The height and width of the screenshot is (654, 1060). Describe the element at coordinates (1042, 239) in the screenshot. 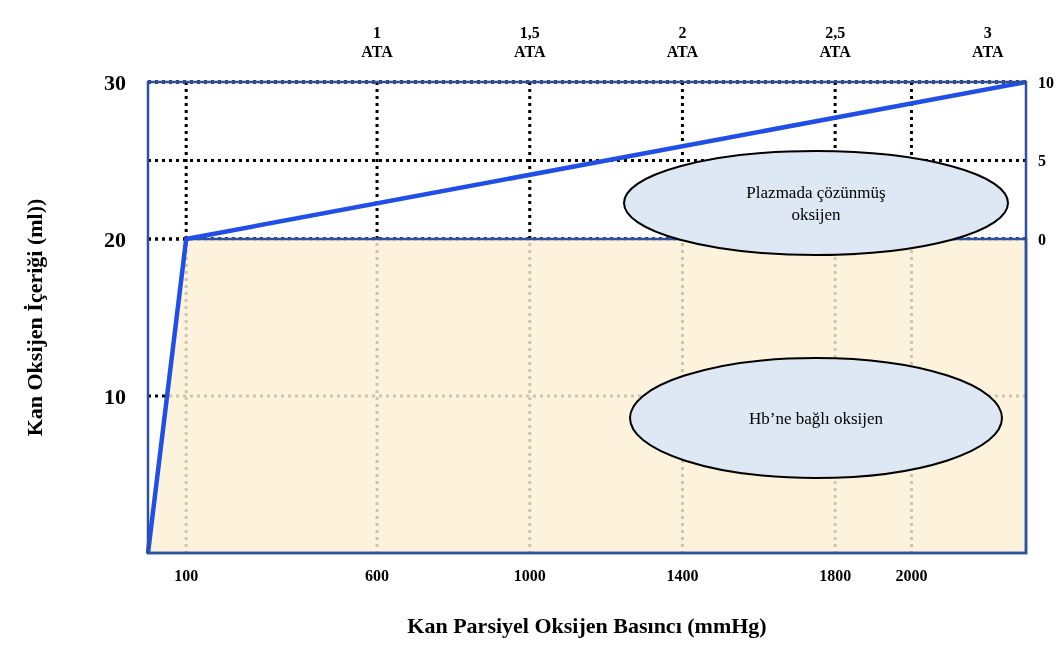

I see `y2-tick-label: 0` at that location.